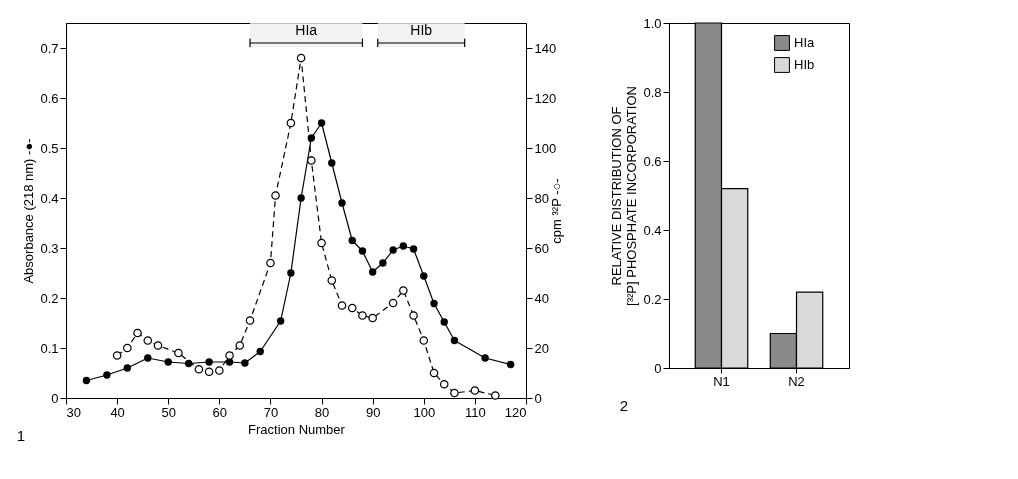 Image resolution: width=1018 pixels, height=479 pixels. Describe the element at coordinates (652, 23) in the screenshot. I see `y-tick-label: 1.0` at that location.